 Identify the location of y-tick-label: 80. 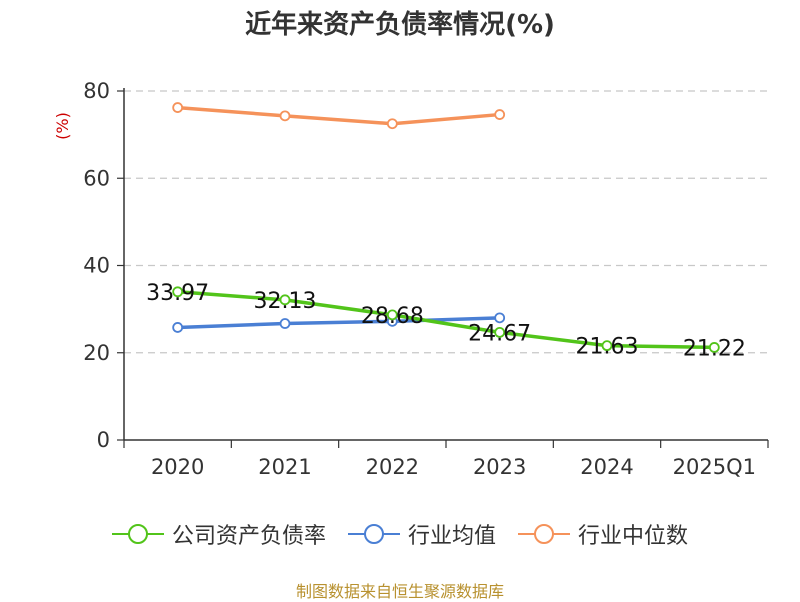
(96, 91).